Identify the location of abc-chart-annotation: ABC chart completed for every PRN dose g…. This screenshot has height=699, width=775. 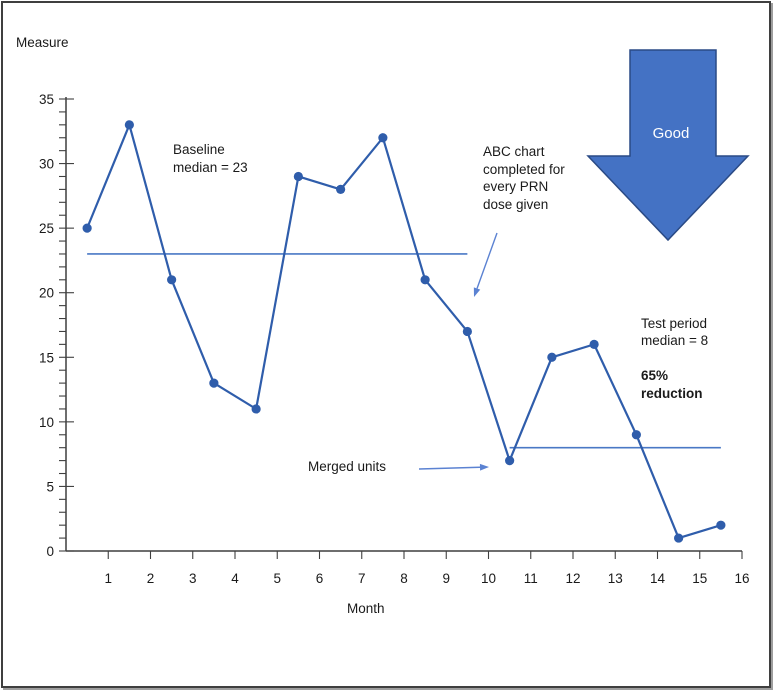
(524, 178).